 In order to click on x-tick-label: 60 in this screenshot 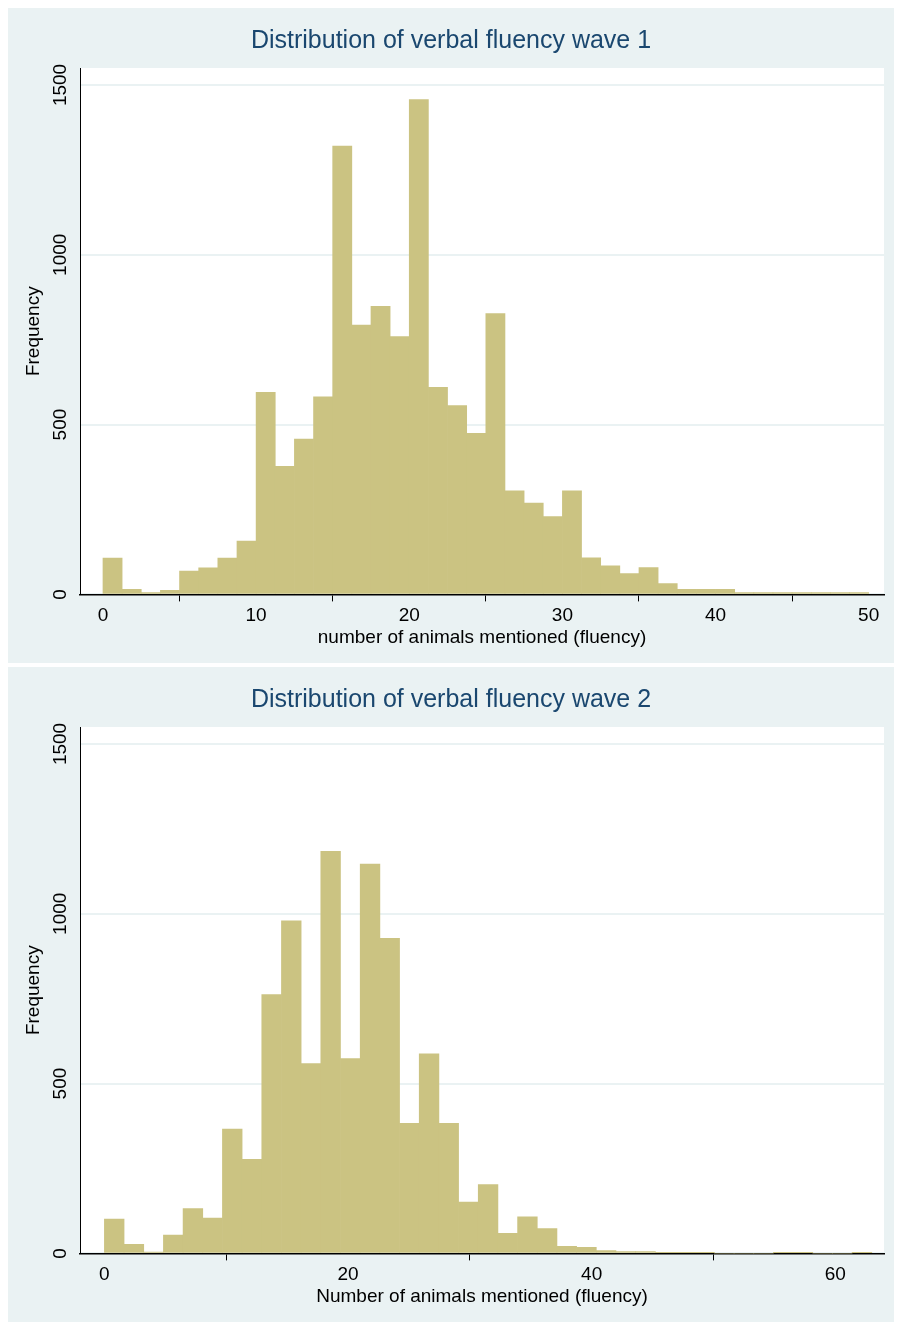, I will do `click(835, 1274)`.